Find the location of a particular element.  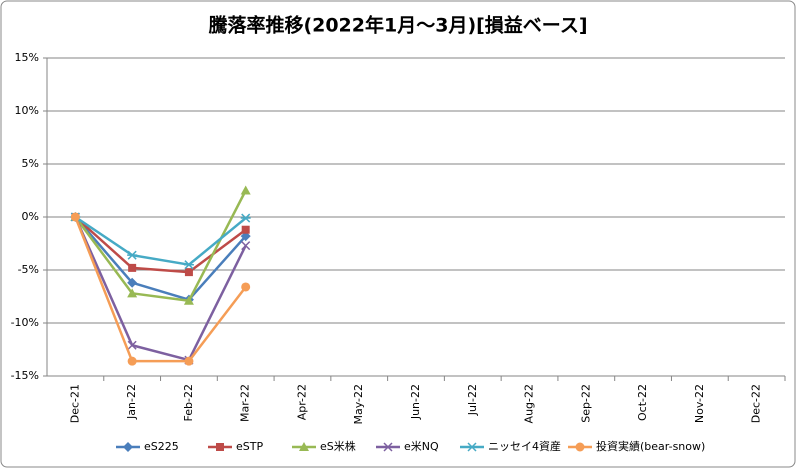

x-tick-label: Mar-22 is located at coordinates (245, 403).